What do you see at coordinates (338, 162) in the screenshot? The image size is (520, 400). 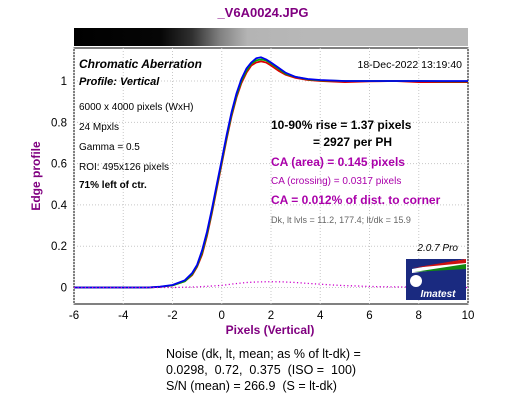 I see `ca-area: CA (area) = 0.145 pixels` at bounding box center [338, 162].